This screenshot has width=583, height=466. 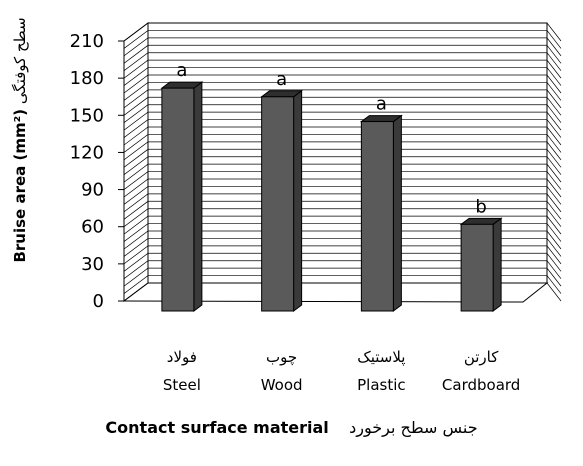 I want to click on y-axis-label: Bruise area (mm²) سطح کوفتگی, so click(x=20, y=139).